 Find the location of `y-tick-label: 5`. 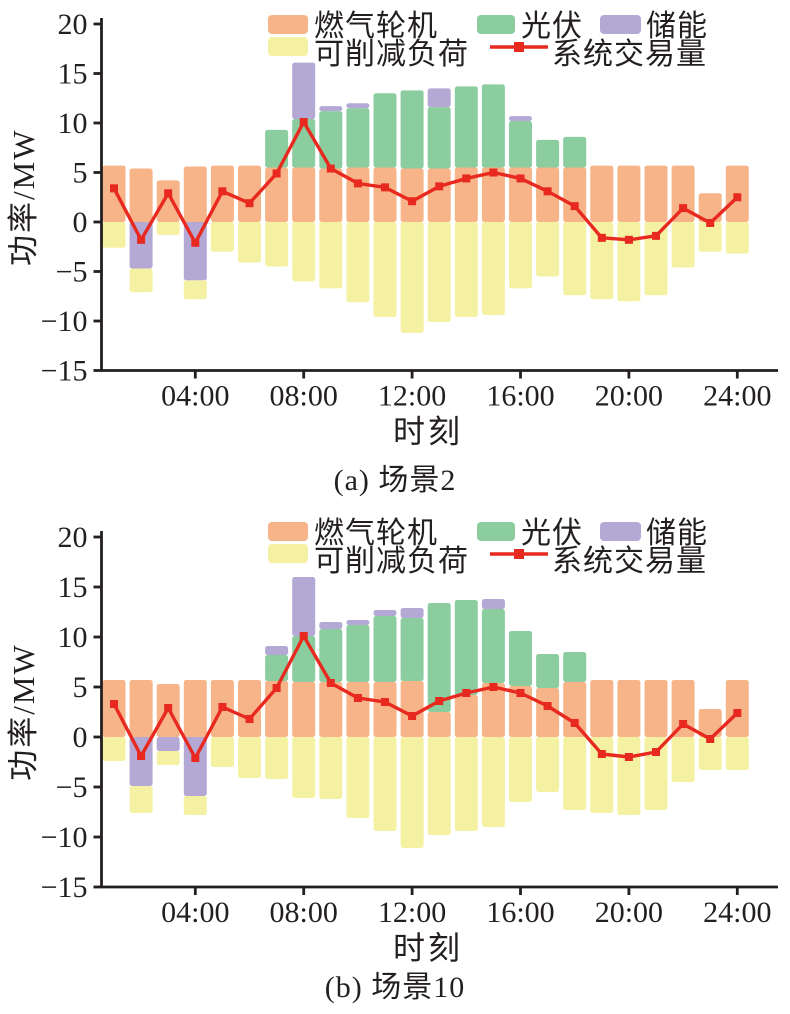

y-tick-label: 5 is located at coordinates (80, 173).